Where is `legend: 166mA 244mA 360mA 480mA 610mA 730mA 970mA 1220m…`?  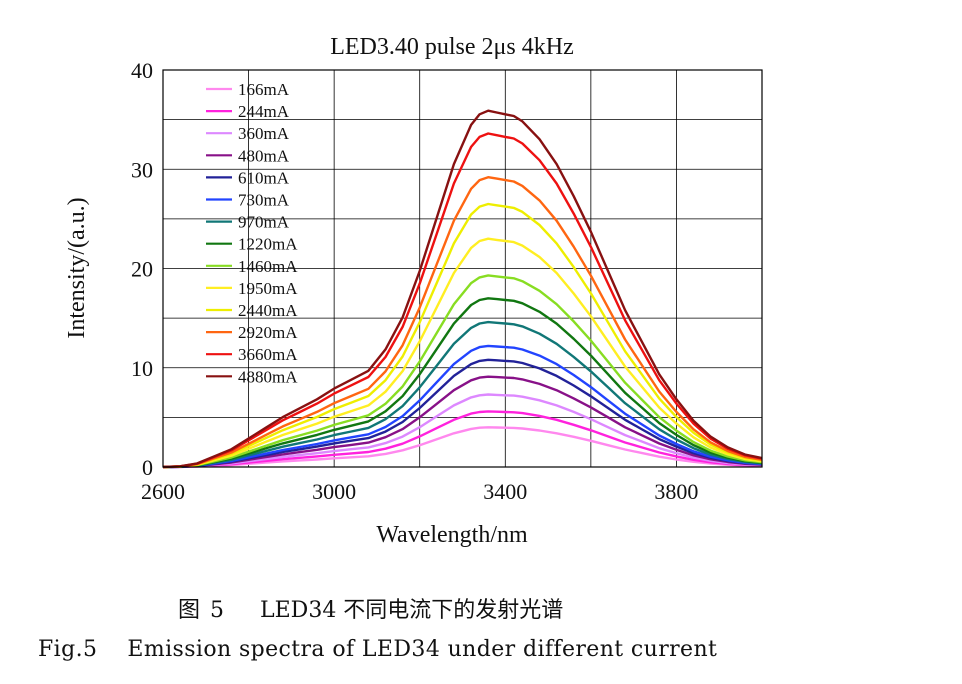
legend: 166mA 244mA 360mA 480mA 610mA 730mA 970mA 1220m… is located at coordinates (252, 233).